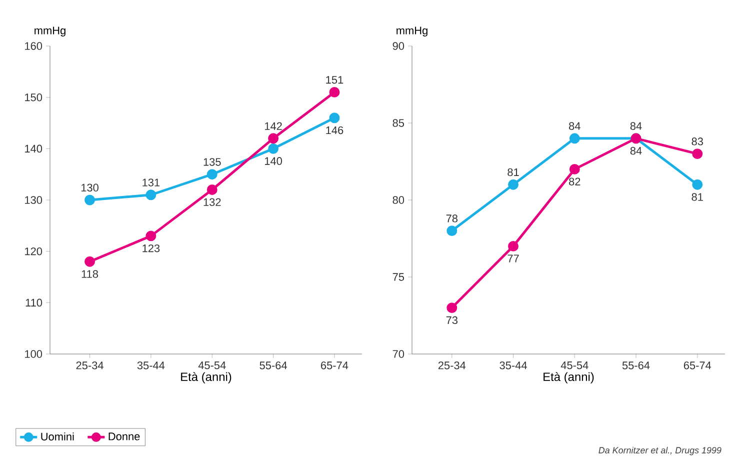  I want to click on data-label: 146, so click(335, 130).